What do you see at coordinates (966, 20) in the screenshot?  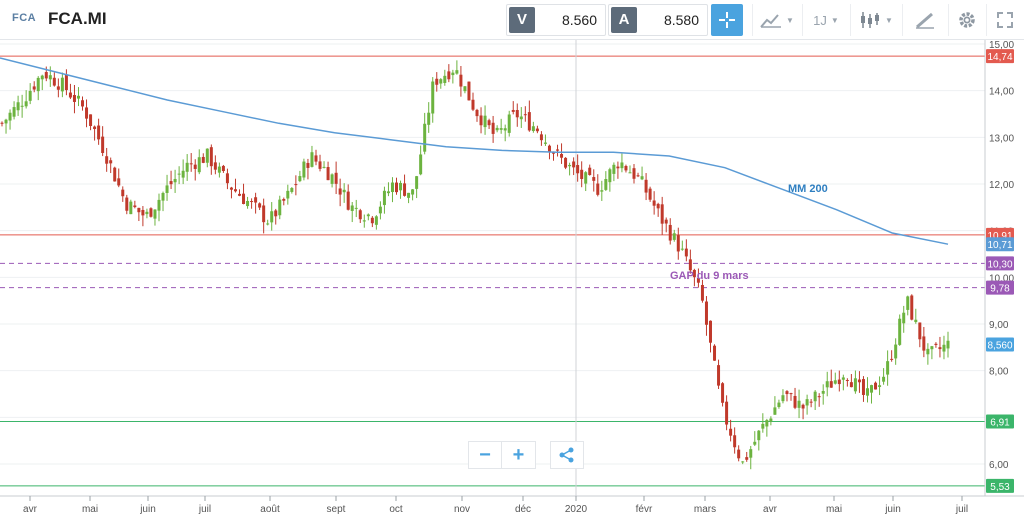 I see `settings-button` at bounding box center [966, 20].